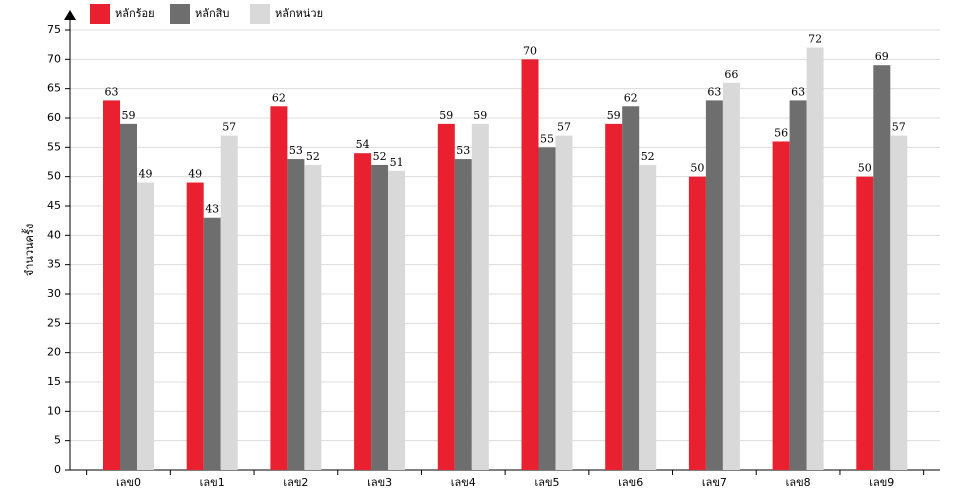  I want to click on y-tick-label: 0, so click(57, 469).